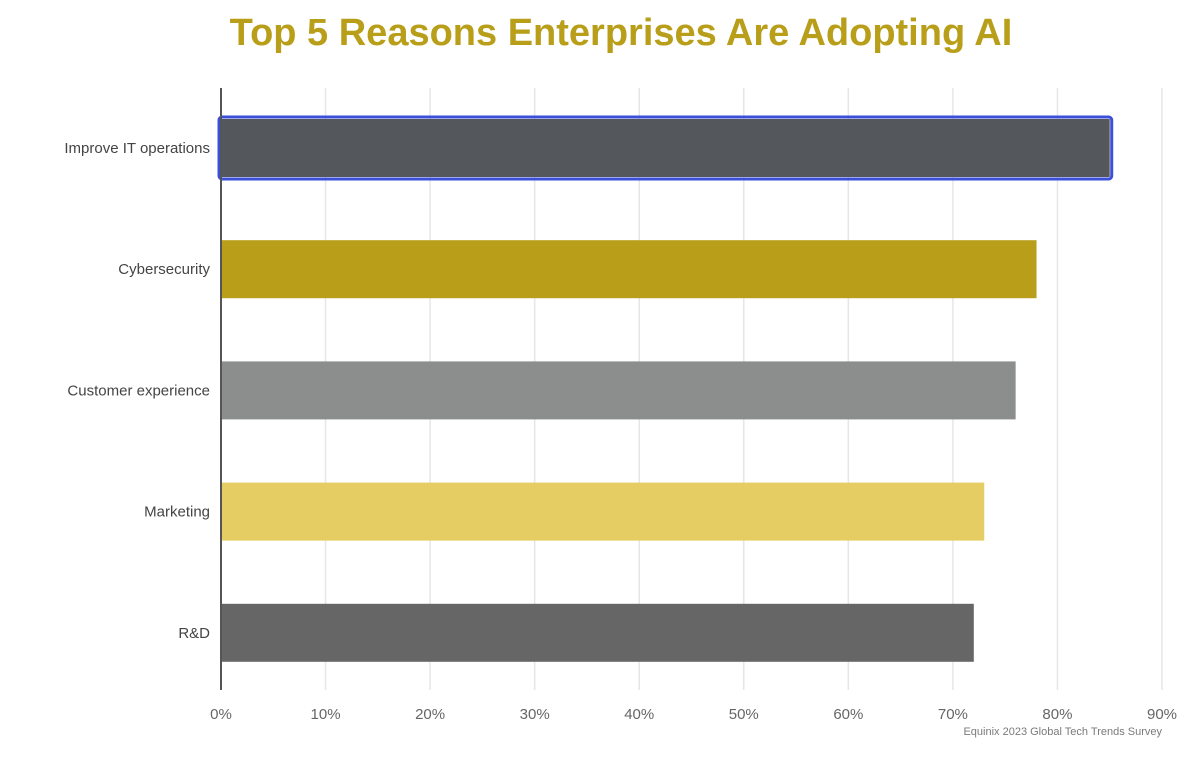  What do you see at coordinates (221, 714) in the screenshot?
I see `x-tick-label: 0%` at bounding box center [221, 714].